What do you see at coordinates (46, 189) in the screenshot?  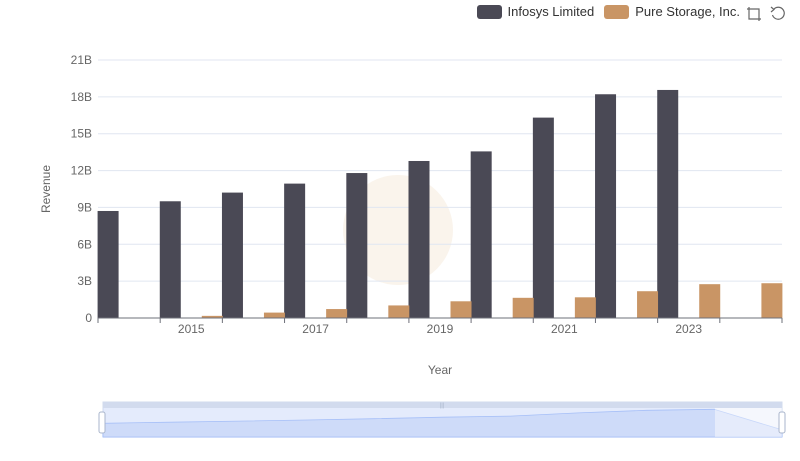 I see `y-axis-title: Revenue` at bounding box center [46, 189].